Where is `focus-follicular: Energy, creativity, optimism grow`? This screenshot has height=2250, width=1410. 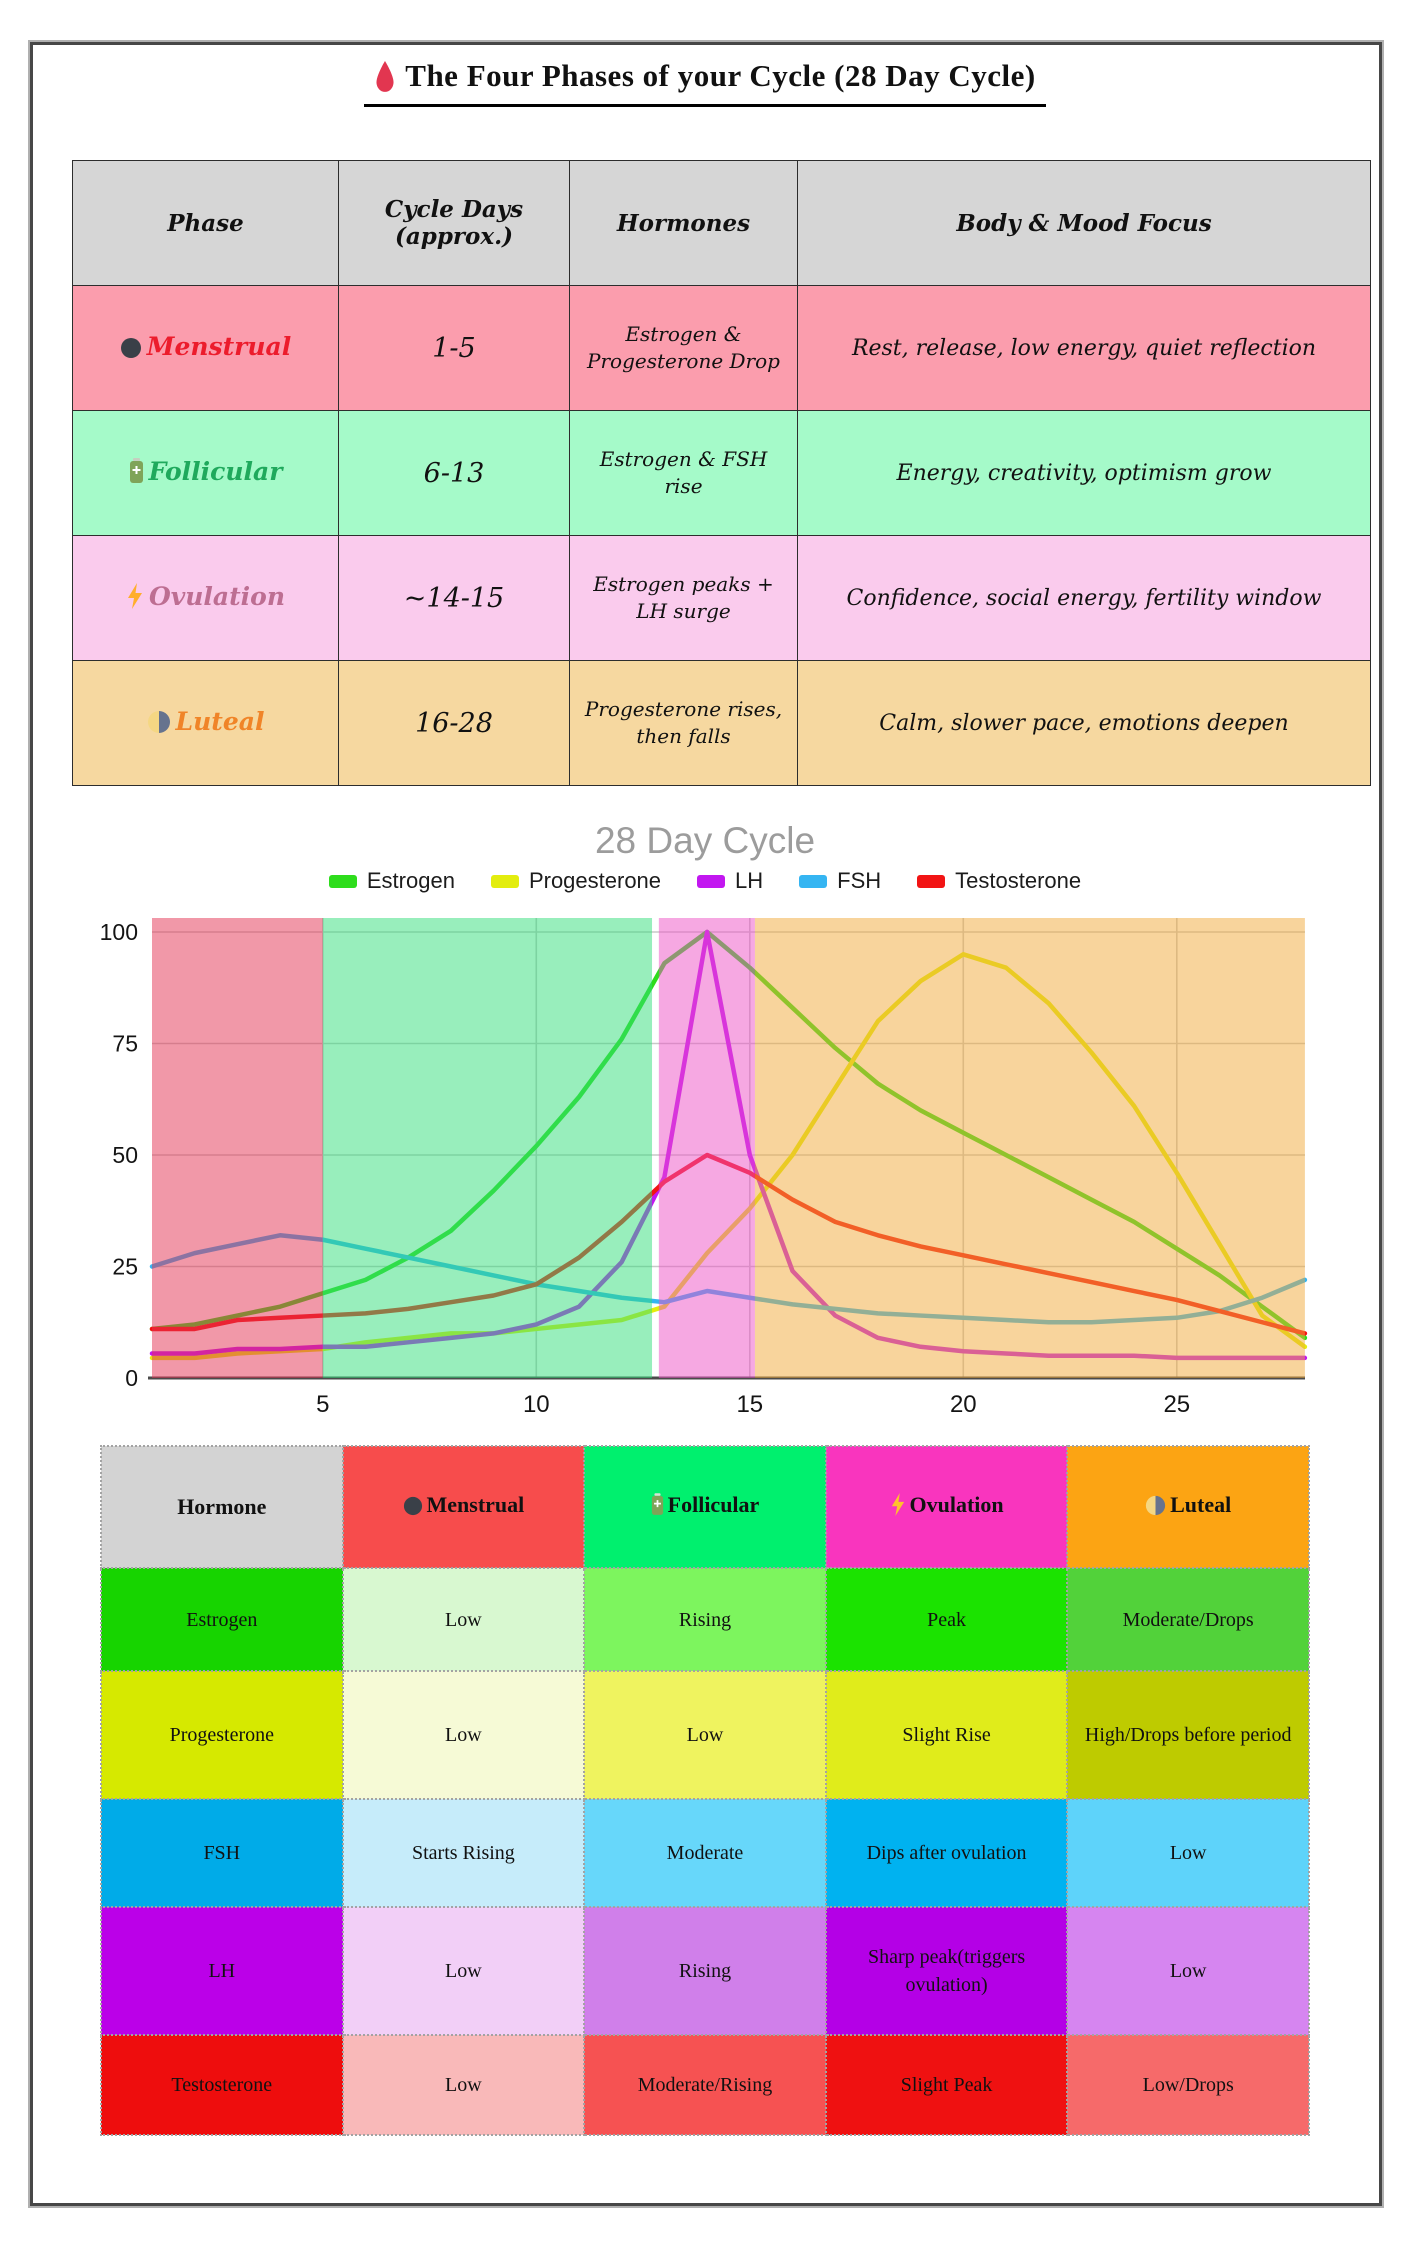
focus-follicular: Energy, creativity, optimism grow is located at coordinates (1084, 473).